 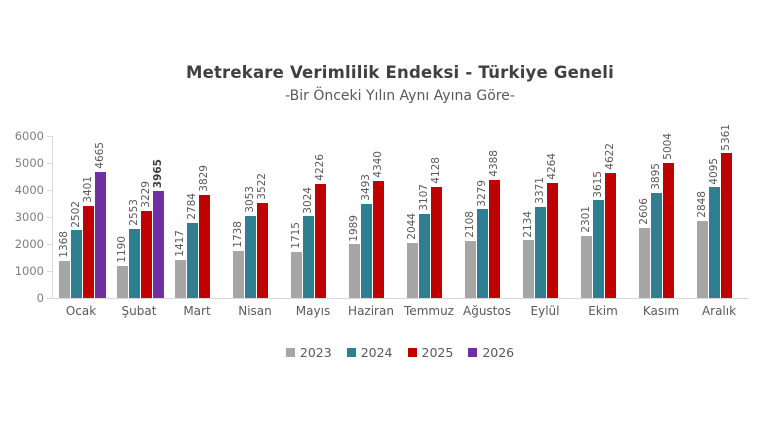 What do you see at coordinates (411, 226) in the screenshot?
I see `value-label-2023-Temmuz: 2044` at bounding box center [411, 226].